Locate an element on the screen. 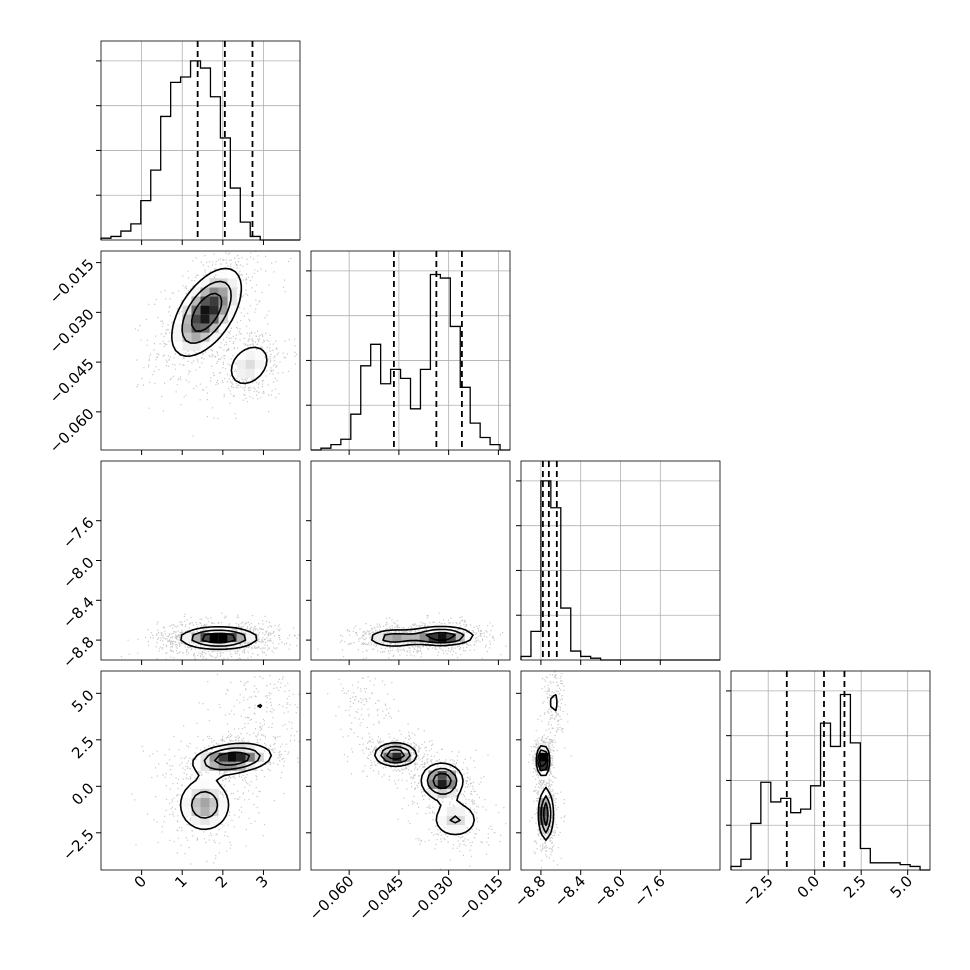 The height and width of the screenshot is (970, 970). y-tick-label: 0.0 is located at coordinates (83, 794).